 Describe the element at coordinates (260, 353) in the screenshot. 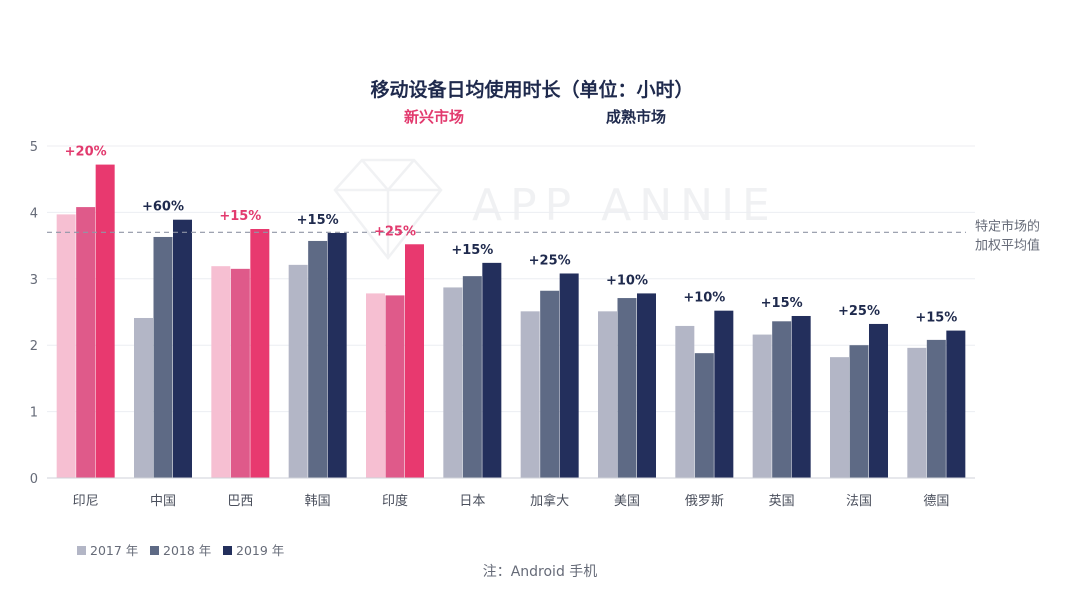

I see `bar-巴西-2019年` at that location.